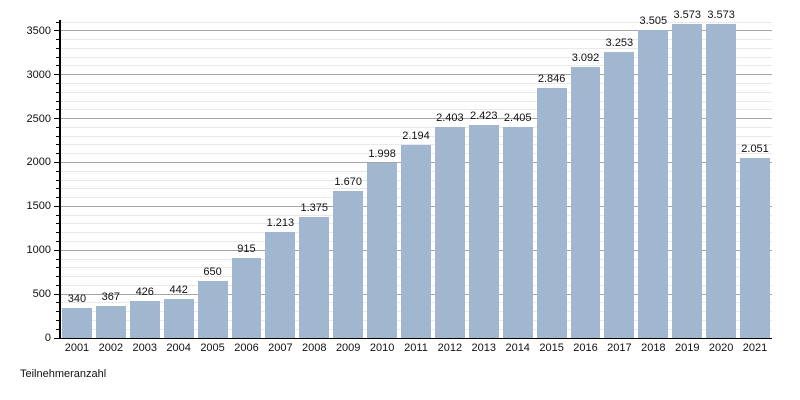 This screenshot has width=800, height=400. I want to click on x-tick-label: 2019, so click(687, 348).